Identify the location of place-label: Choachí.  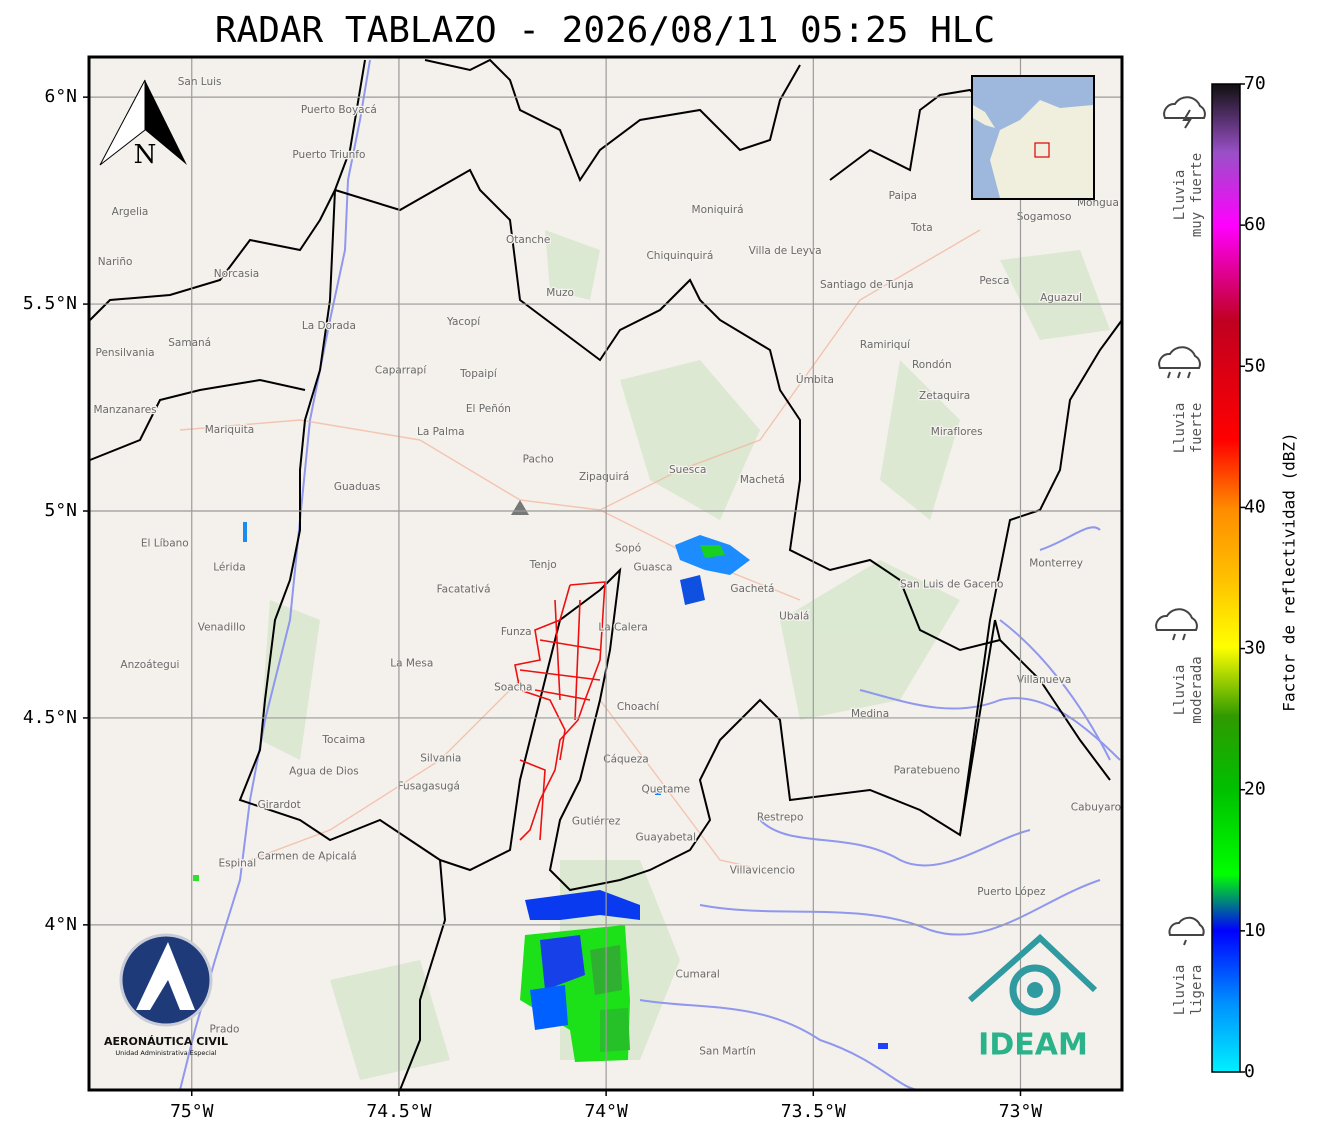
(638, 707).